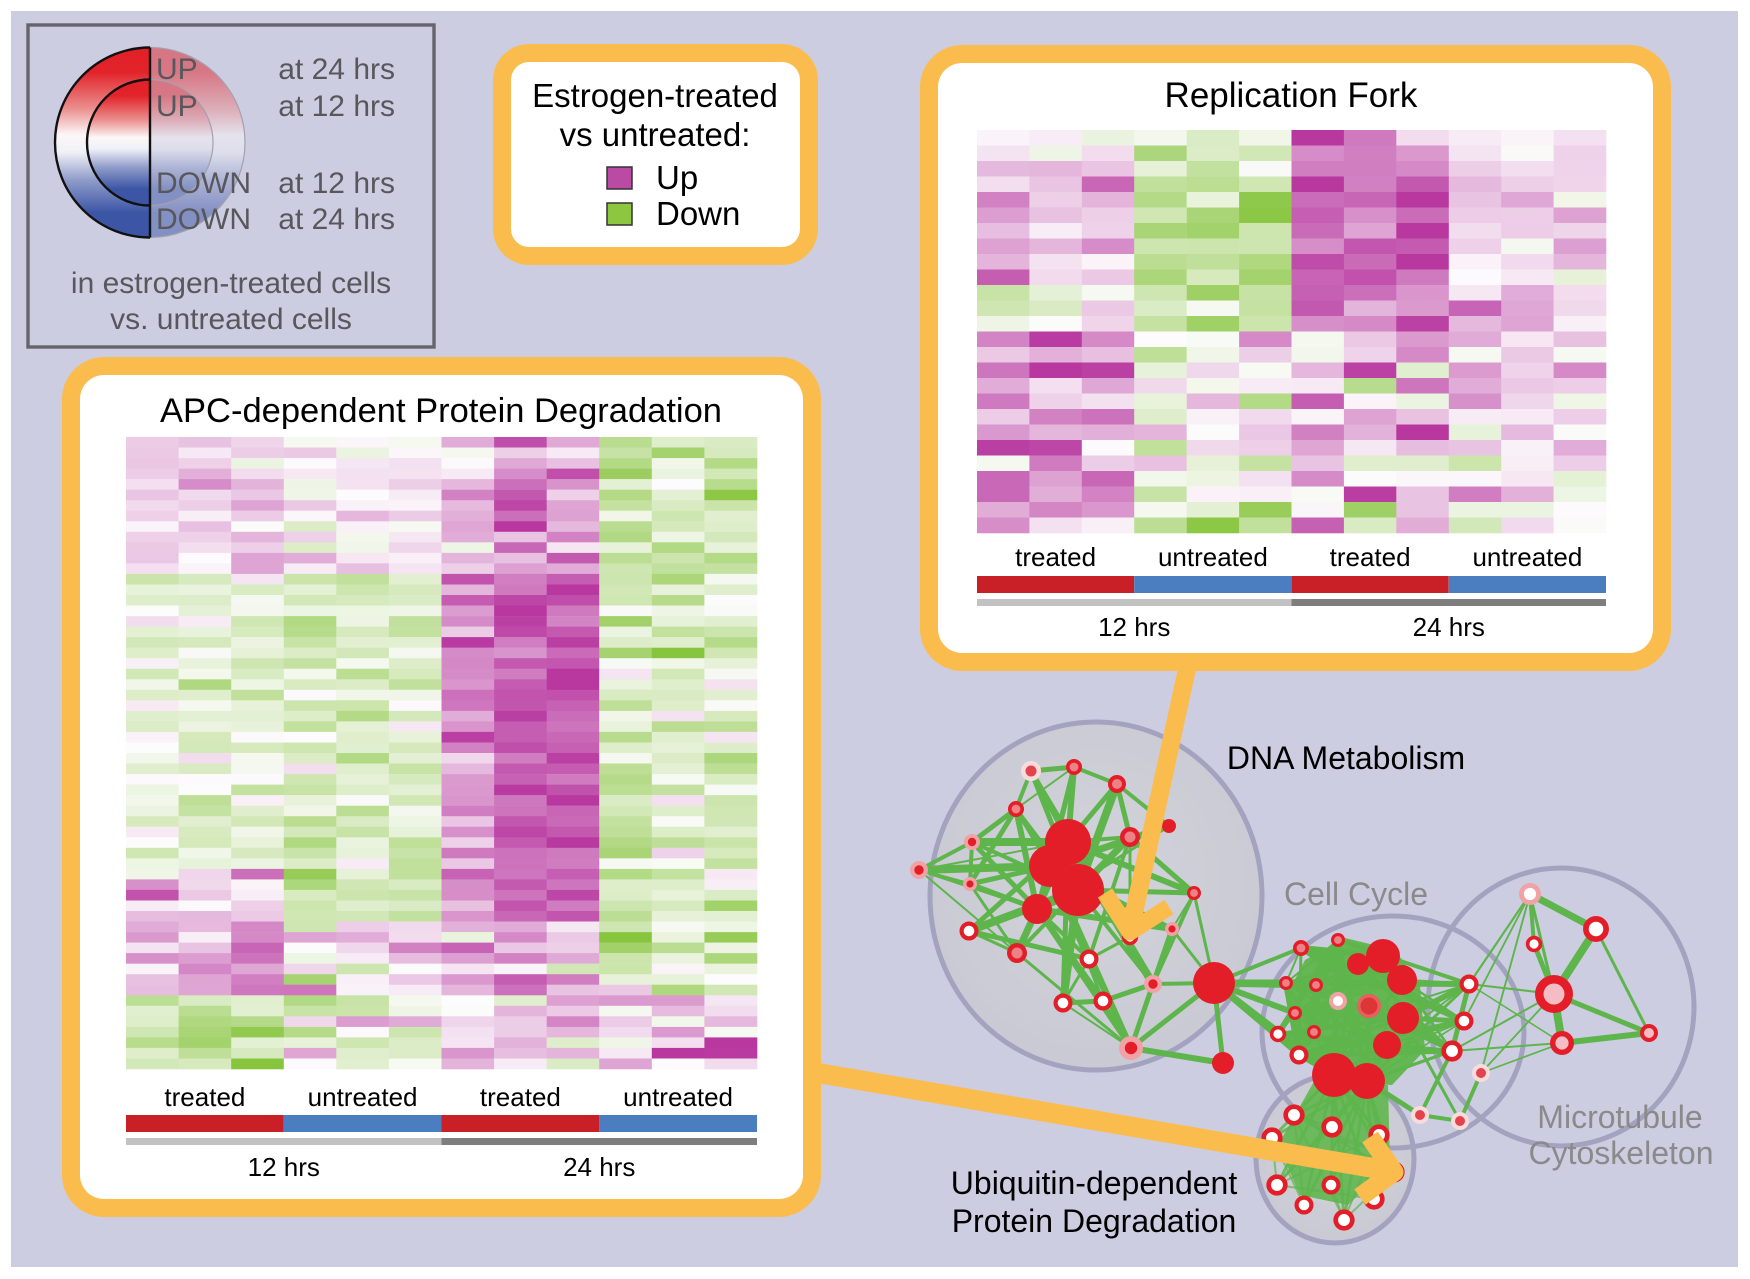 This screenshot has height=1279, width=1750. Describe the element at coordinates (1094, 1183) in the screenshot. I see `svg-text: Ubiquitin-dependent` at that location.